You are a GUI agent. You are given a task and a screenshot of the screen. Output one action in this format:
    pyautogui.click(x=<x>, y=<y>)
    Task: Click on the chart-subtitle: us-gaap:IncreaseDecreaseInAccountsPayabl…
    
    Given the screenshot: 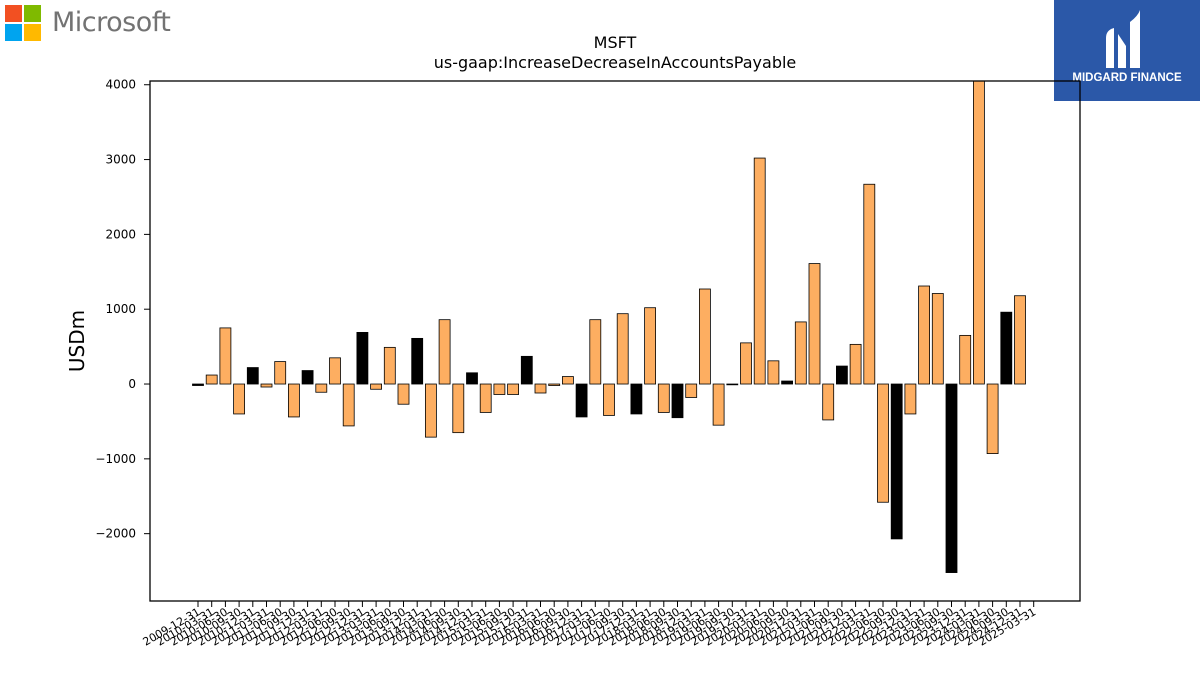 What is the action you would take?
    pyautogui.click(x=615, y=62)
    